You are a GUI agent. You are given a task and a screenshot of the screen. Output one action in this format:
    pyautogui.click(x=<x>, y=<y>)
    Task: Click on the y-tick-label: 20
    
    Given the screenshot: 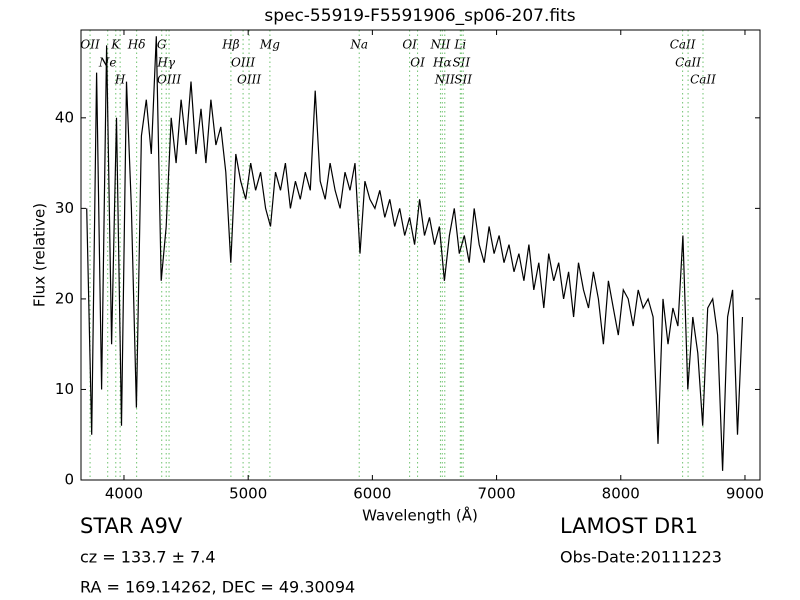 What is the action you would take?
    pyautogui.click(x=64, y=298)
    